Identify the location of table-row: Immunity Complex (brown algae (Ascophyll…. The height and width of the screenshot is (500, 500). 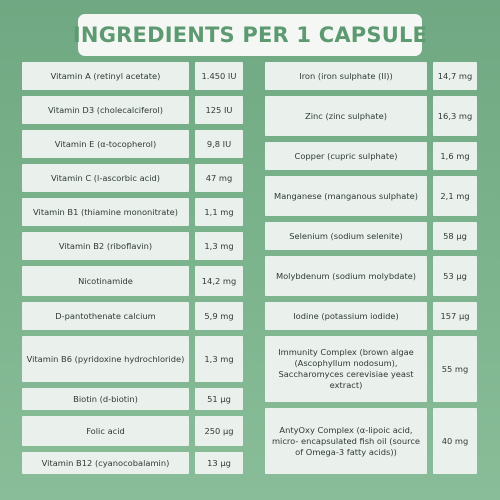
(371, 369).